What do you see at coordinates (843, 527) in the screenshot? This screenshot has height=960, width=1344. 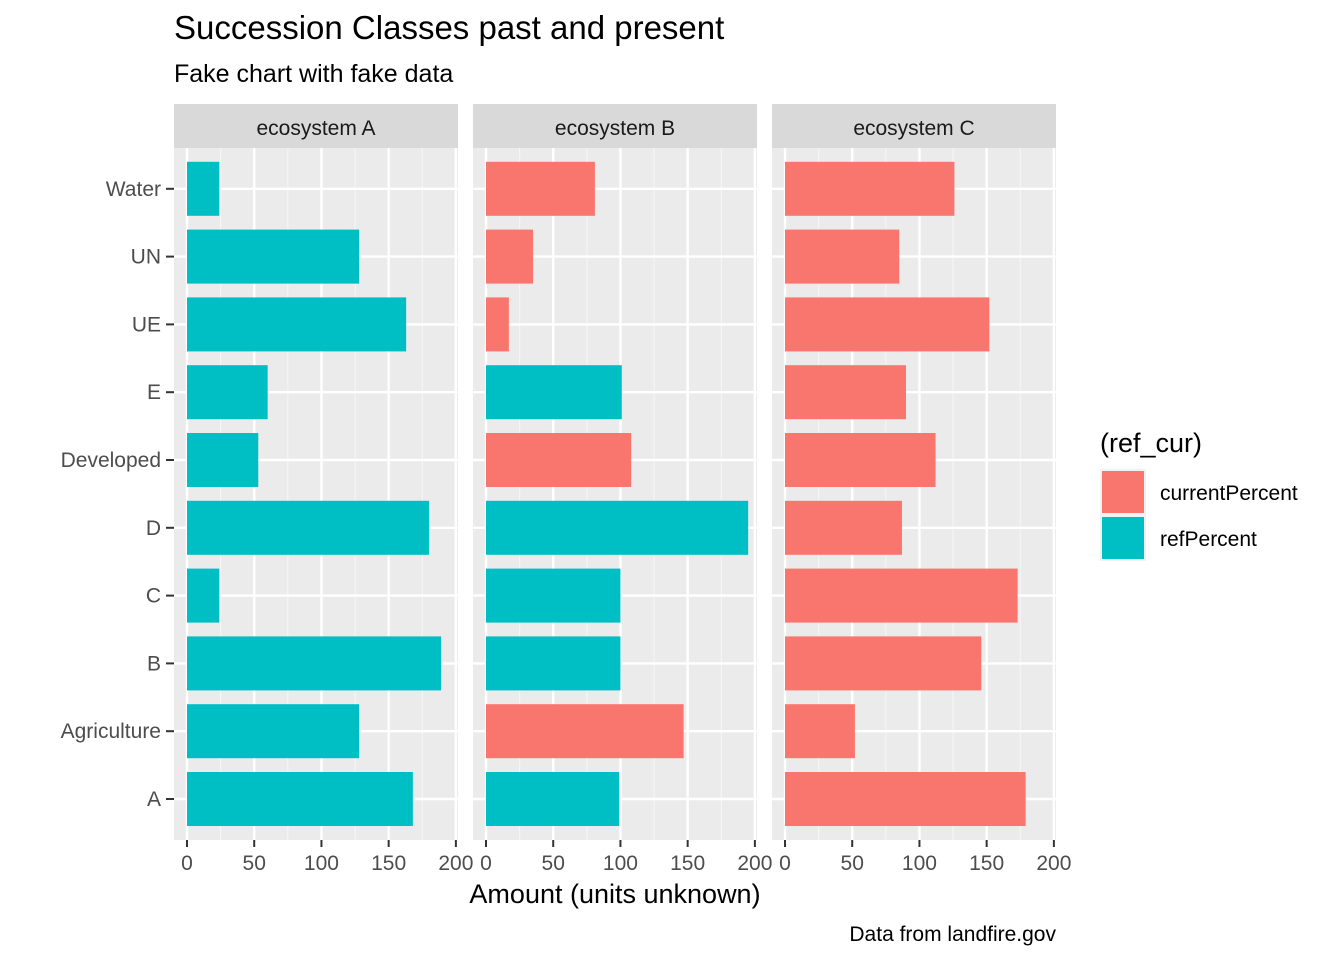 I see `bar-d-currentpercent` at bounding box center [843, 527].